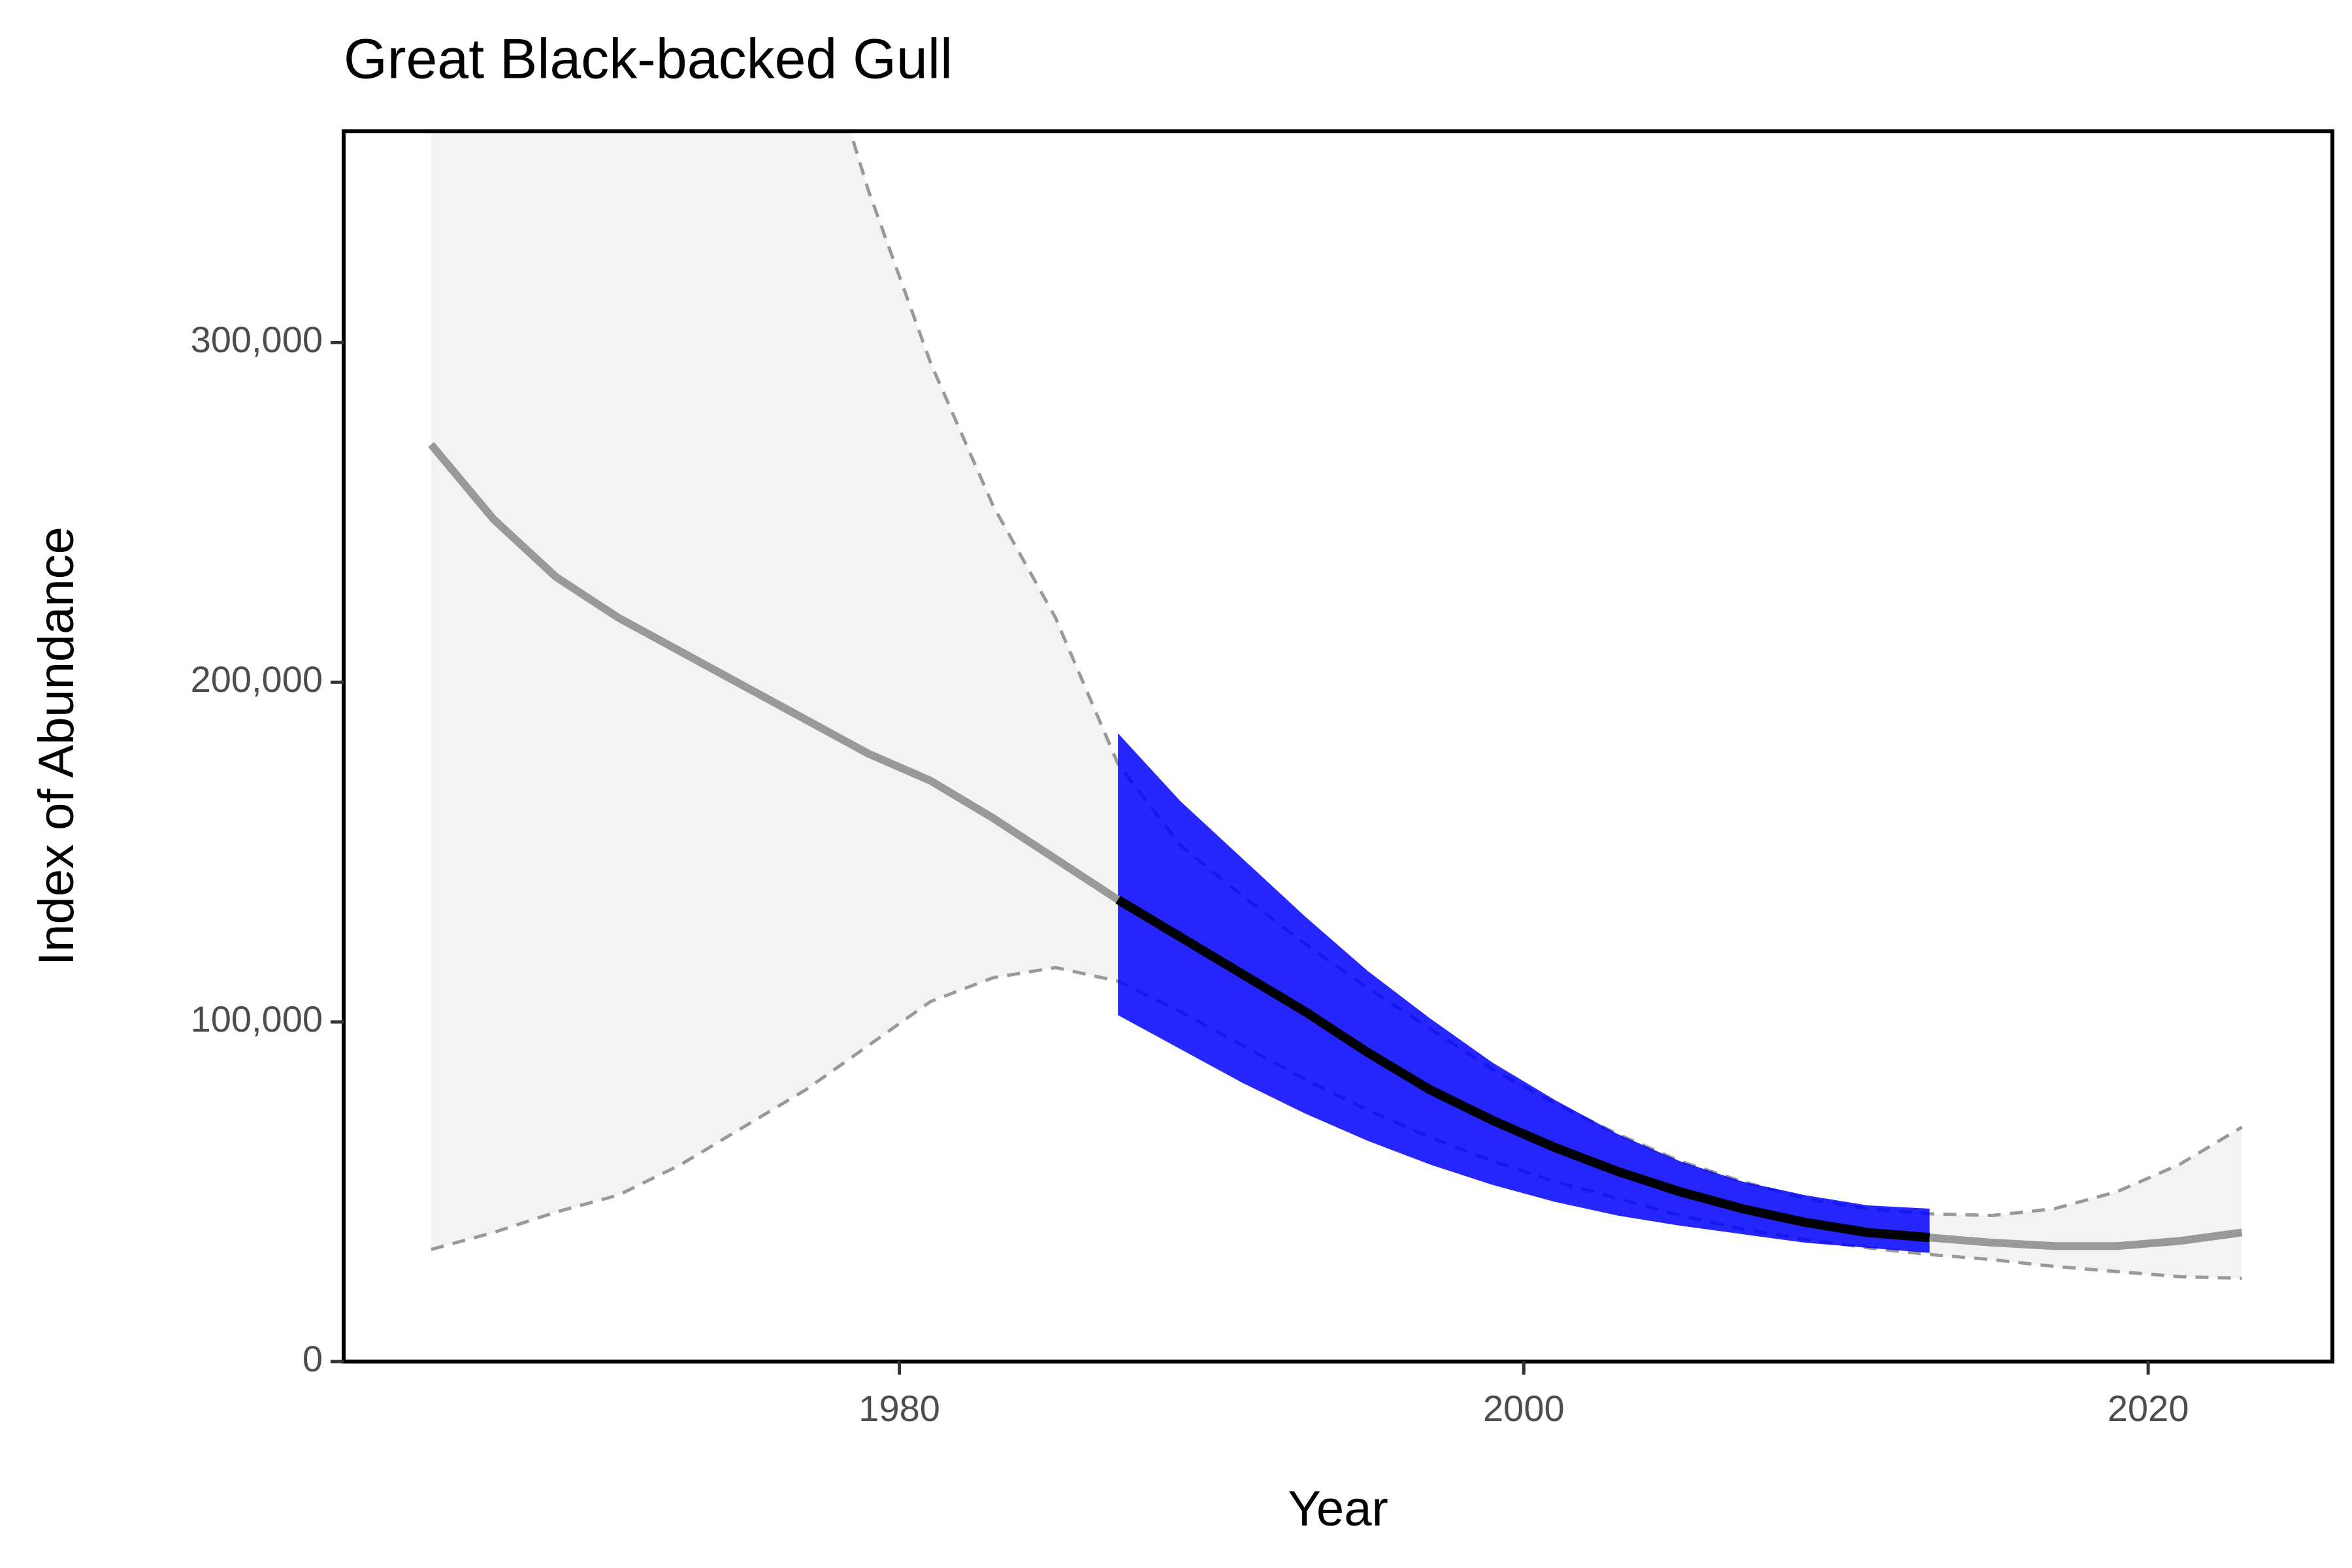 The height and width of the screenshot is (1568, 2352). I want to click on x-axis-title: Year, so click(1338, 1509).